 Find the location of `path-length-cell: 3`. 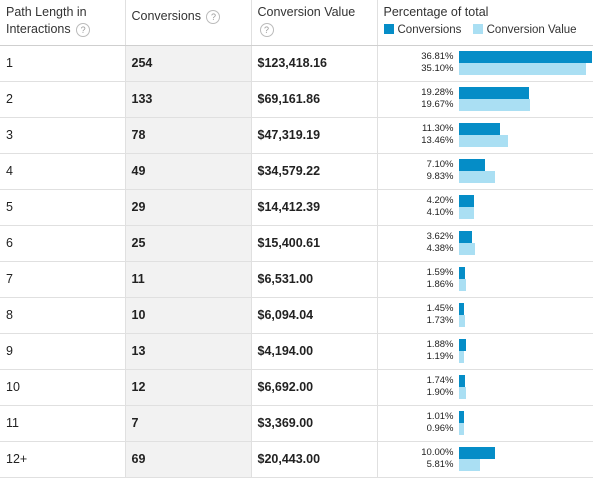

path-length-cell: 3 is located at coordinates (63, 135).